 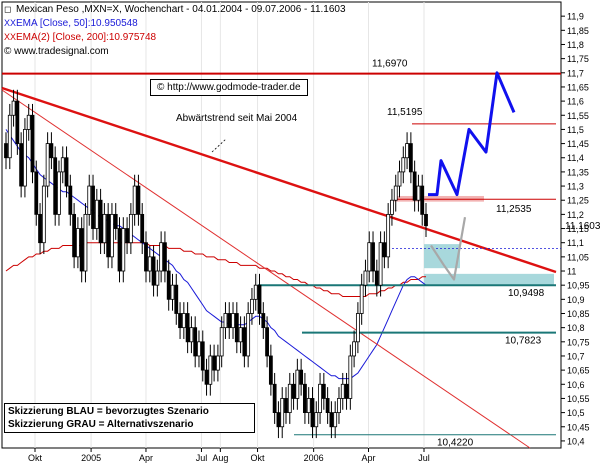 What do you see at coordinates (578, 201) in the screenshot?
I see `y-tick-label-17: 11,25` at bounding box center [578, 201].